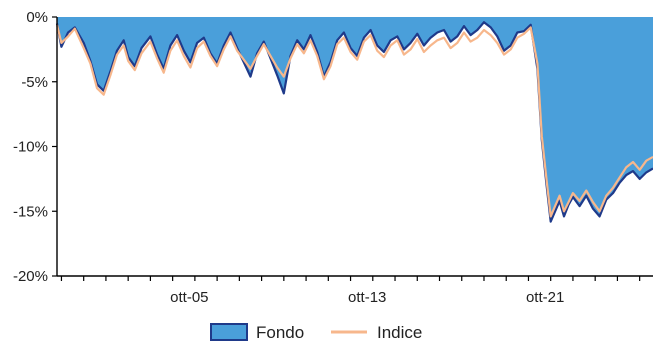 The image size is (653, 345). Describe the element at coordinates (229, 332) in the screenshot. I see `legend-swatch-fondo` at that location.